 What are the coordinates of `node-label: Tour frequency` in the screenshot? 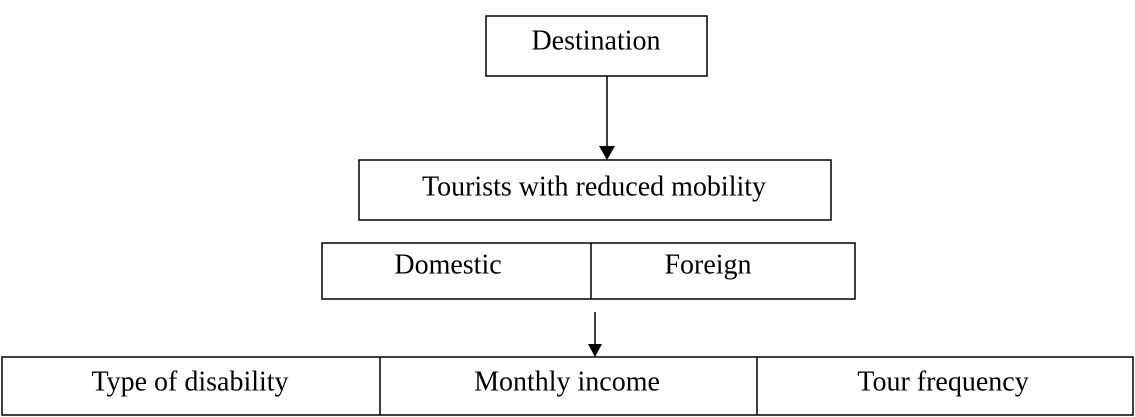 It's located at (942, 381).